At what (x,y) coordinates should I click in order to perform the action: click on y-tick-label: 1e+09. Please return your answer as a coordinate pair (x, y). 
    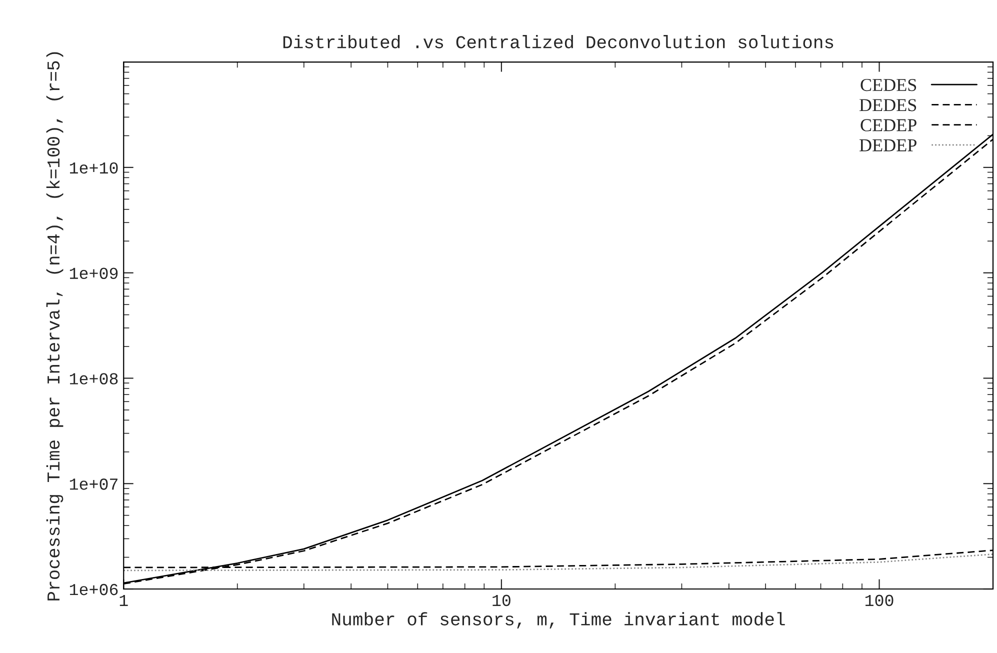
    Looking at the image, I should click on (94, 274).